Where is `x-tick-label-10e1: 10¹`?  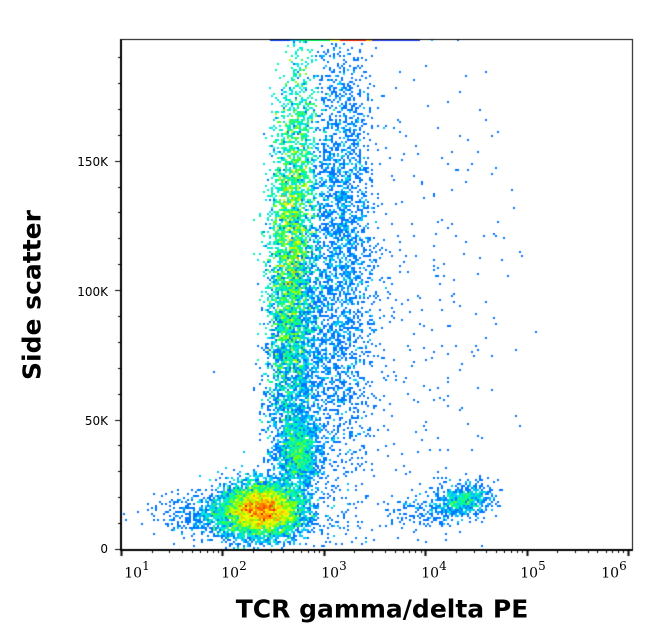
x-tick-label-10e1: 10¹ is located at coordinates (137, 570).